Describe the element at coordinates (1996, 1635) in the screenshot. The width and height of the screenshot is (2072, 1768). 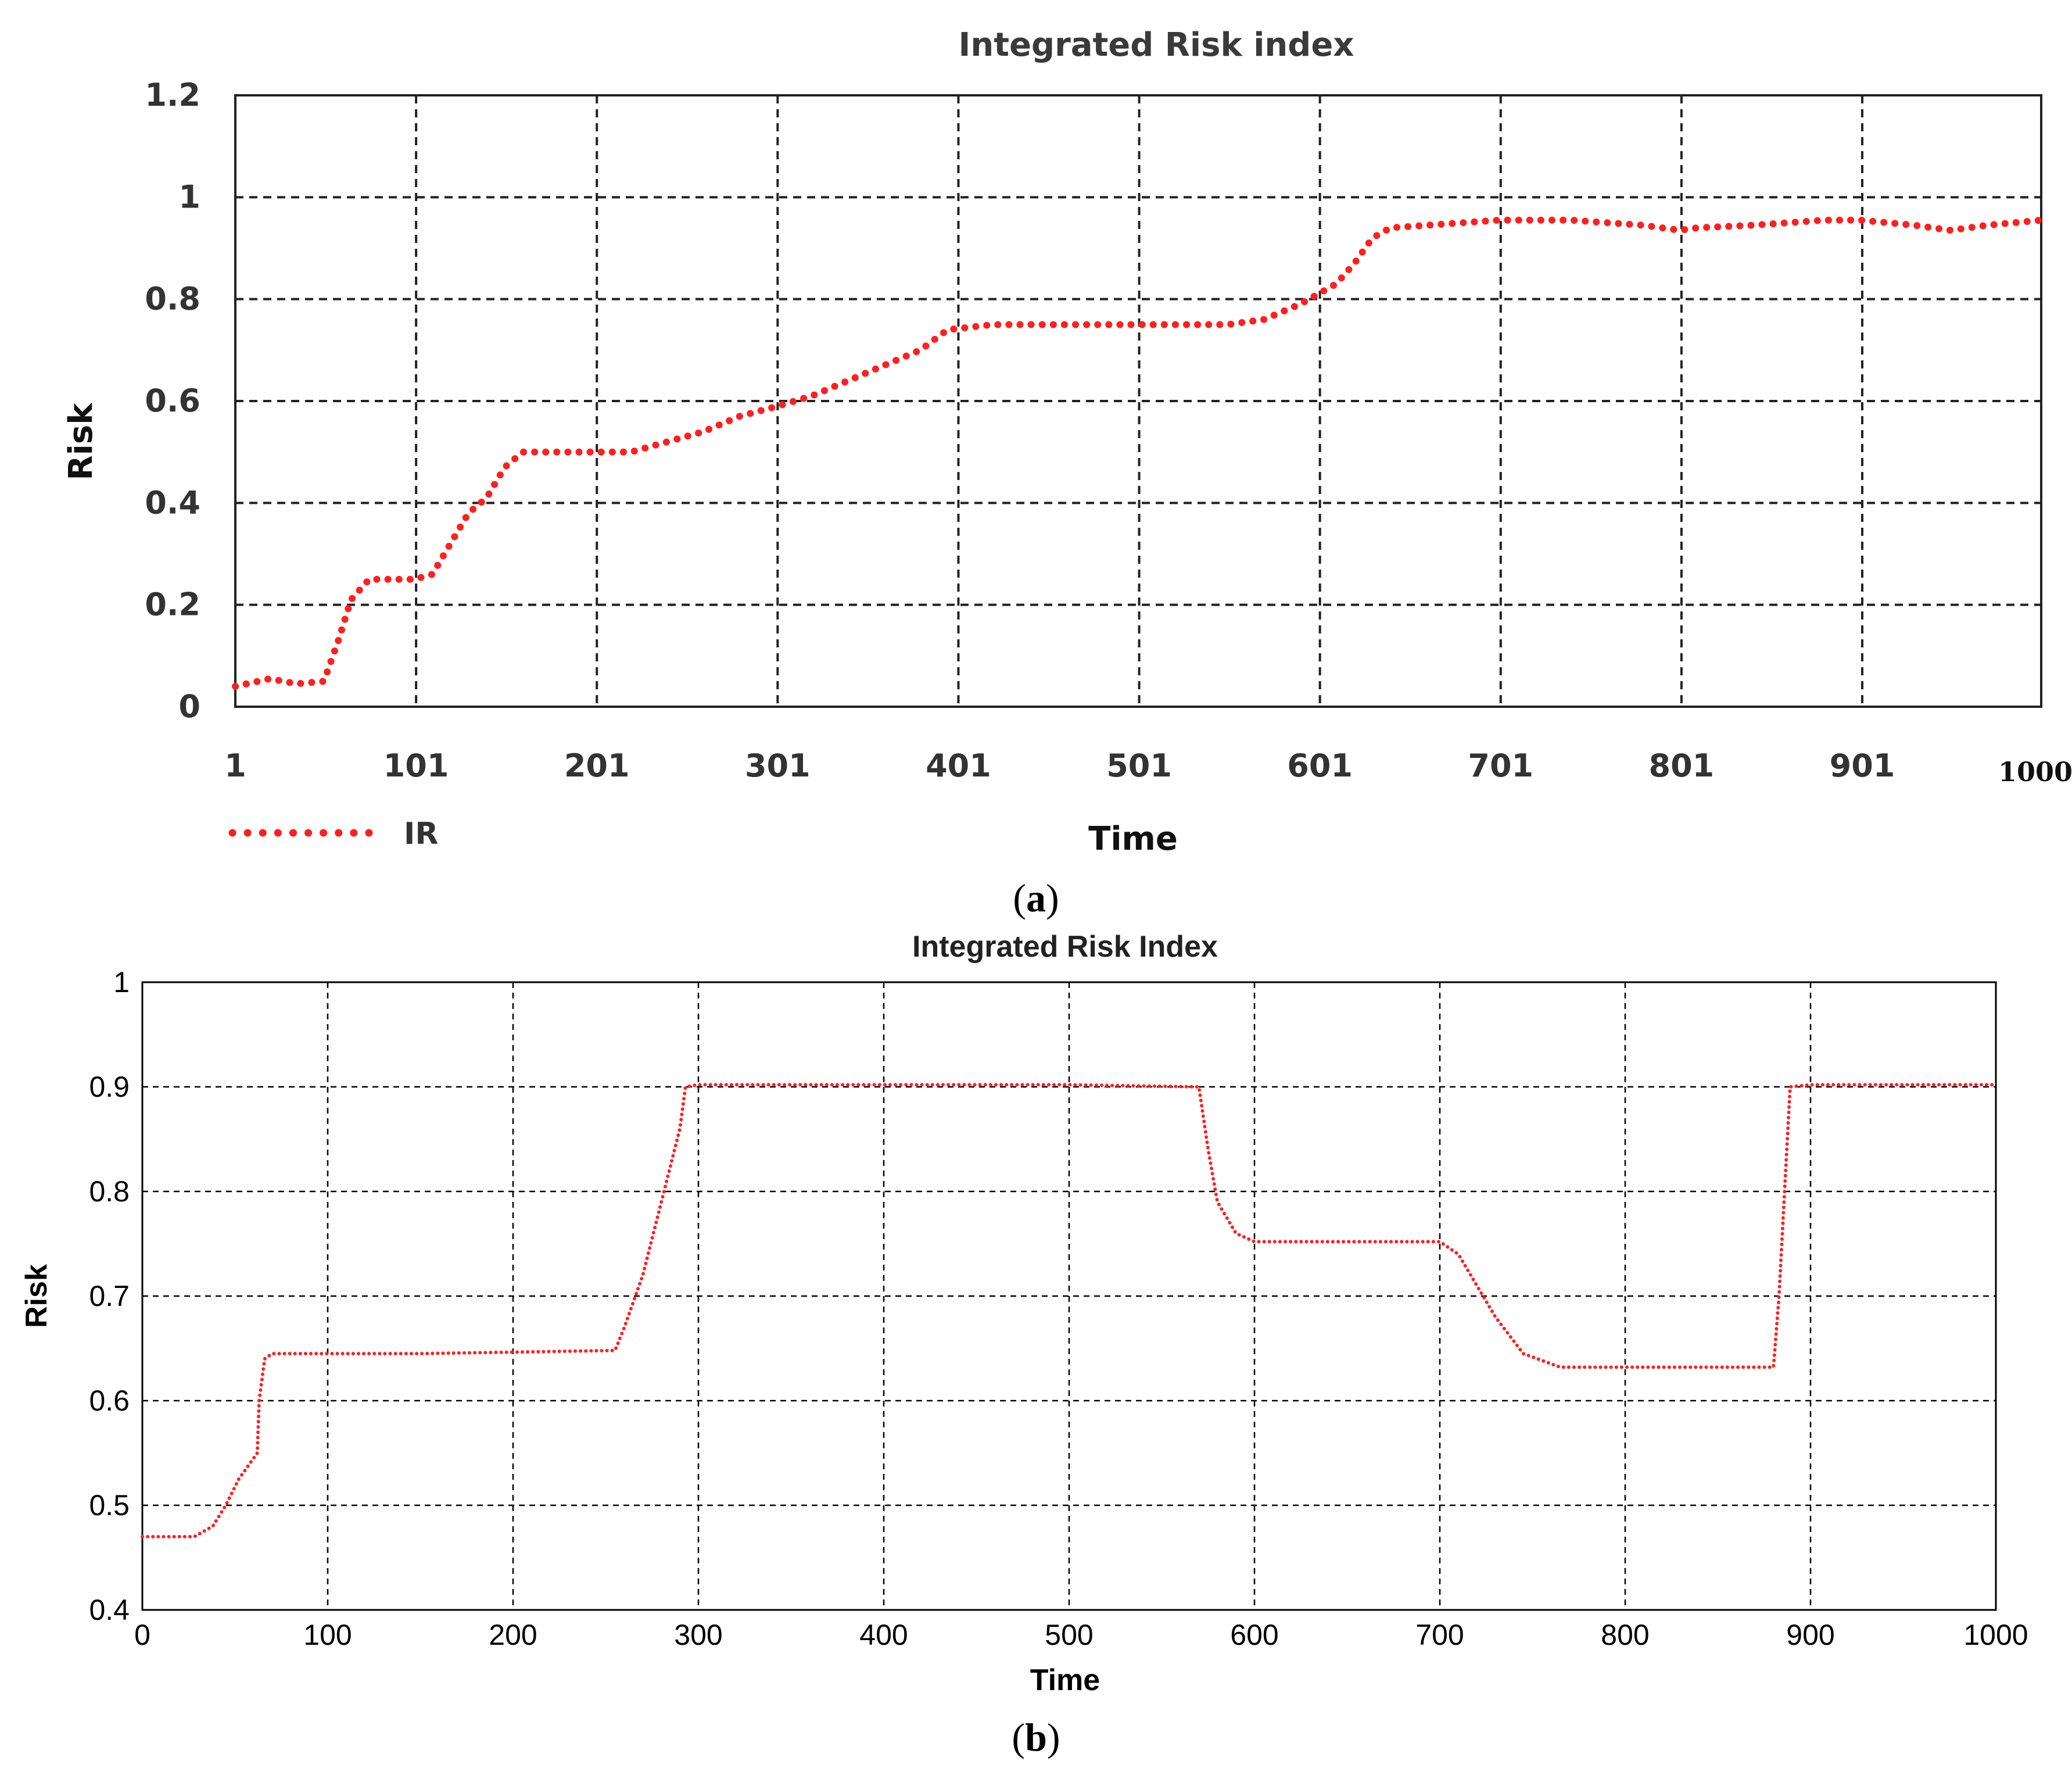
I see `chart-b-x-tick-label: 1000` at that location.